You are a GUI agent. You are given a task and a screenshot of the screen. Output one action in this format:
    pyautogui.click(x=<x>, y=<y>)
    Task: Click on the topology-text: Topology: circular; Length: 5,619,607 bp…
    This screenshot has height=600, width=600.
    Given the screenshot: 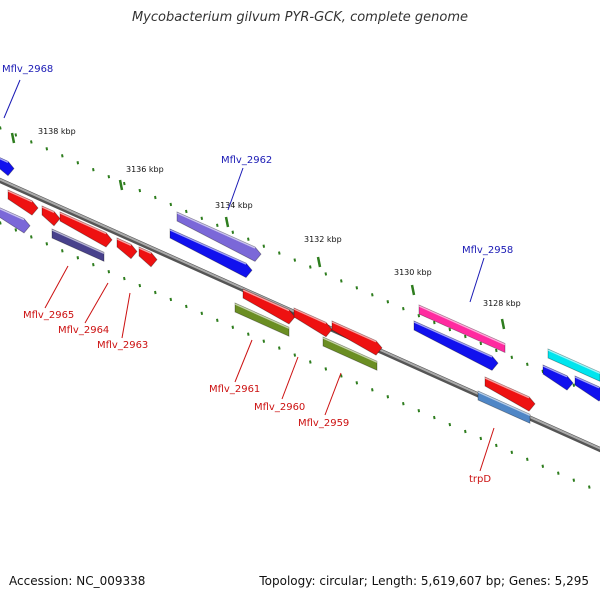 What is the action you would take?
    pyautogui.click(x=424, y=581)
    